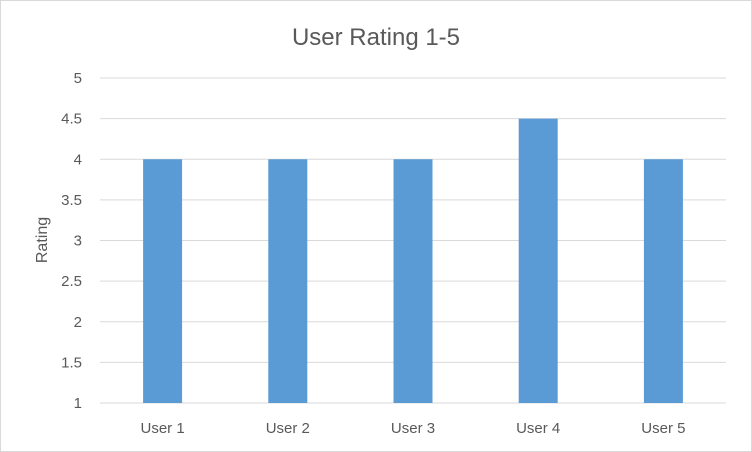 This screenshot has height=452, width=752. What do you see at coordinates (71, 200) in the screenshot?
I see `y-tick-label: 3.5` at bounding box center [71, 200].